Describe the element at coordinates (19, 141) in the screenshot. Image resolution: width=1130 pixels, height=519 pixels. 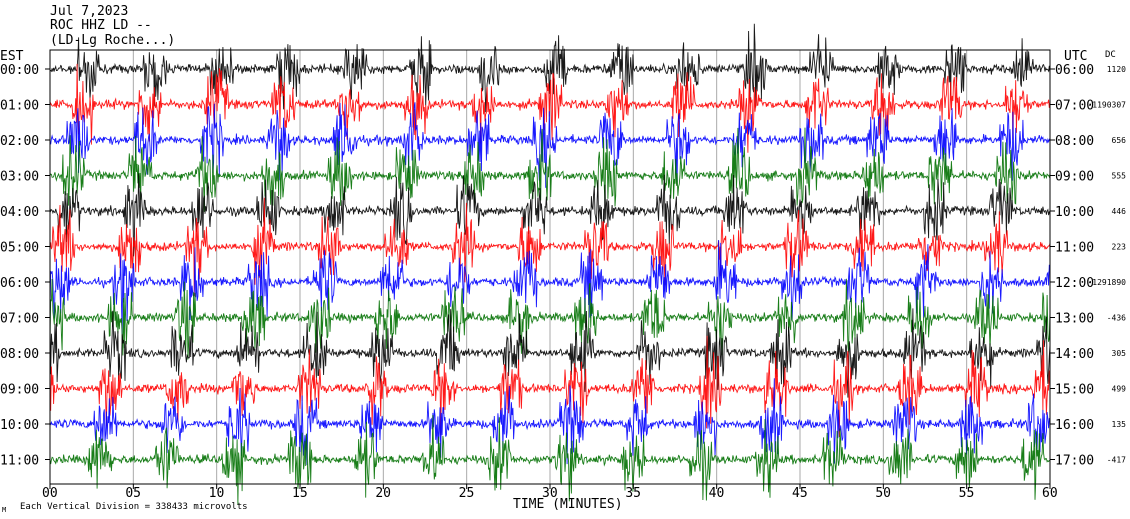
I see `est-hour-label: 02:00` at that location.